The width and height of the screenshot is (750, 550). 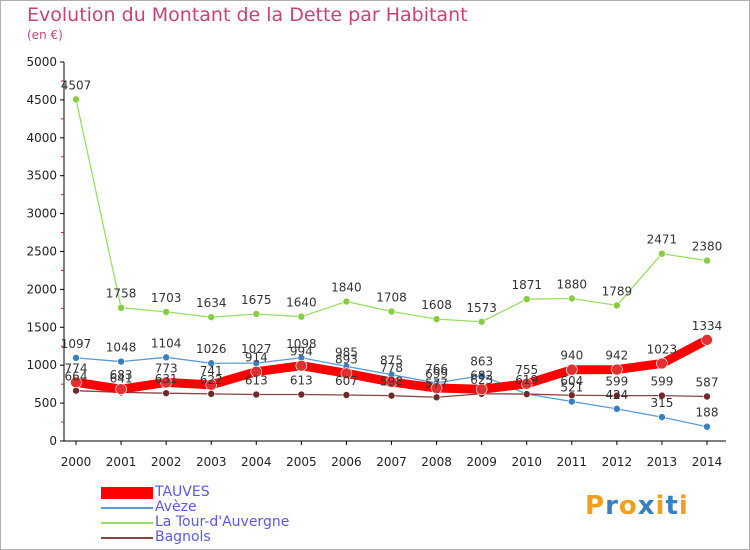 I want to click on data-label-av-ze: 1097, so click(x=76, y=344).